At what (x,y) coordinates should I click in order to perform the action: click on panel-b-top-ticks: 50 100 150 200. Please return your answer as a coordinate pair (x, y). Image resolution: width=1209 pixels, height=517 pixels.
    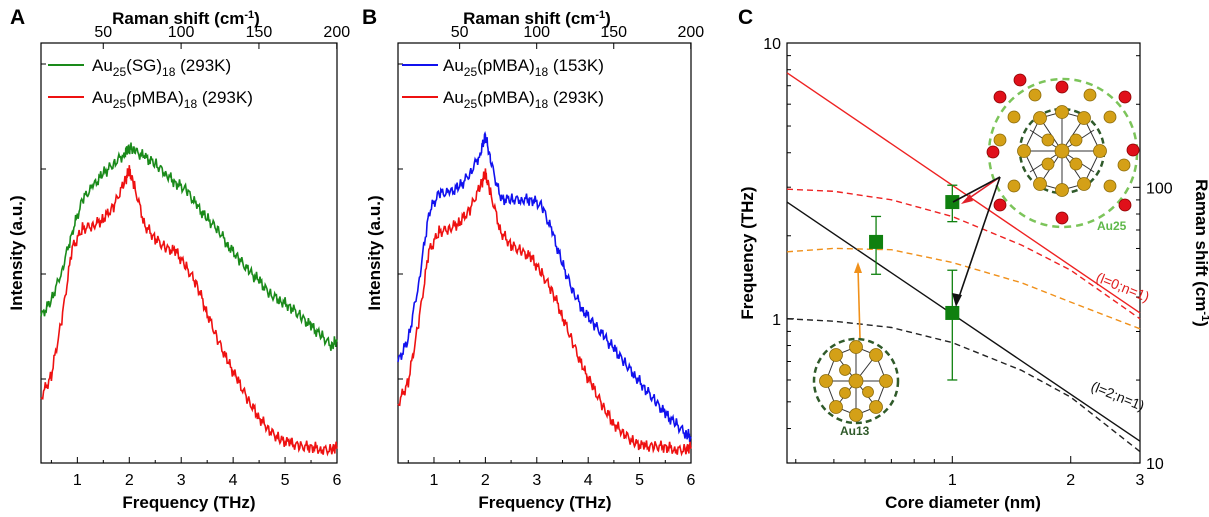
    Looking at the image, I should click on (577, 36).